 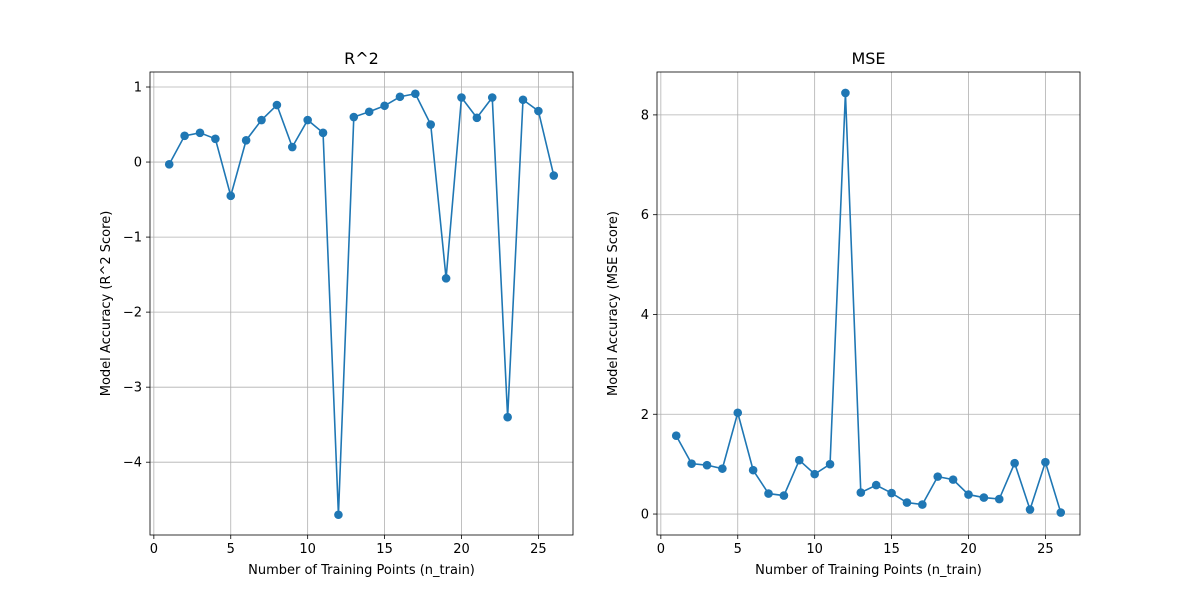 I want to click on y-tick-label: 8, so click(x=645, y=115).